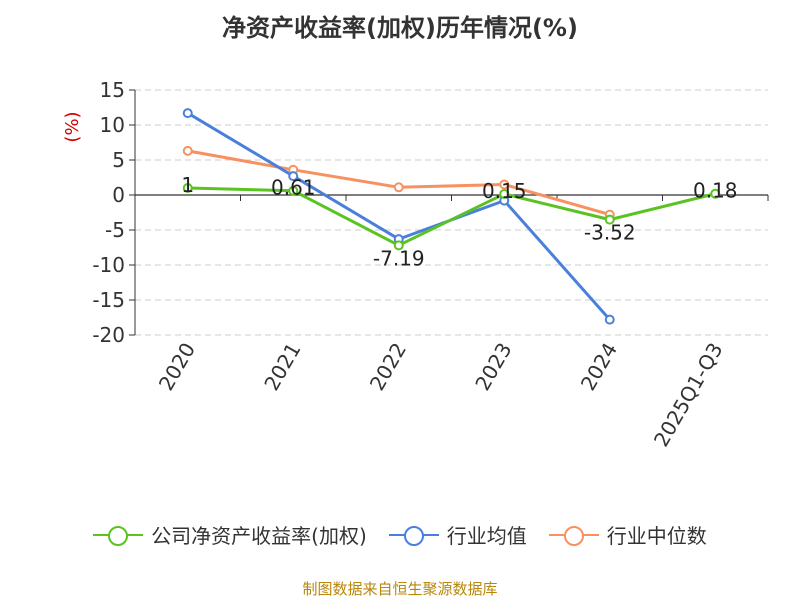  What do you see at coordinates (282, 367) in the screenshot?
I see `x-tick-label: 2021` at bounding box center [282, 367].